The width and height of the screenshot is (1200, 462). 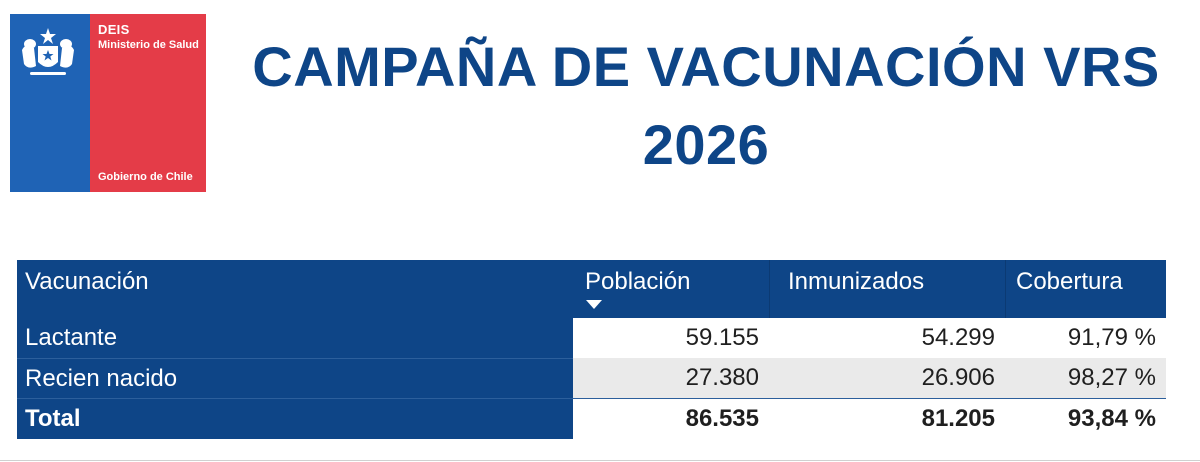 I want to click on bottom-divider, so click(x=600, y=460).